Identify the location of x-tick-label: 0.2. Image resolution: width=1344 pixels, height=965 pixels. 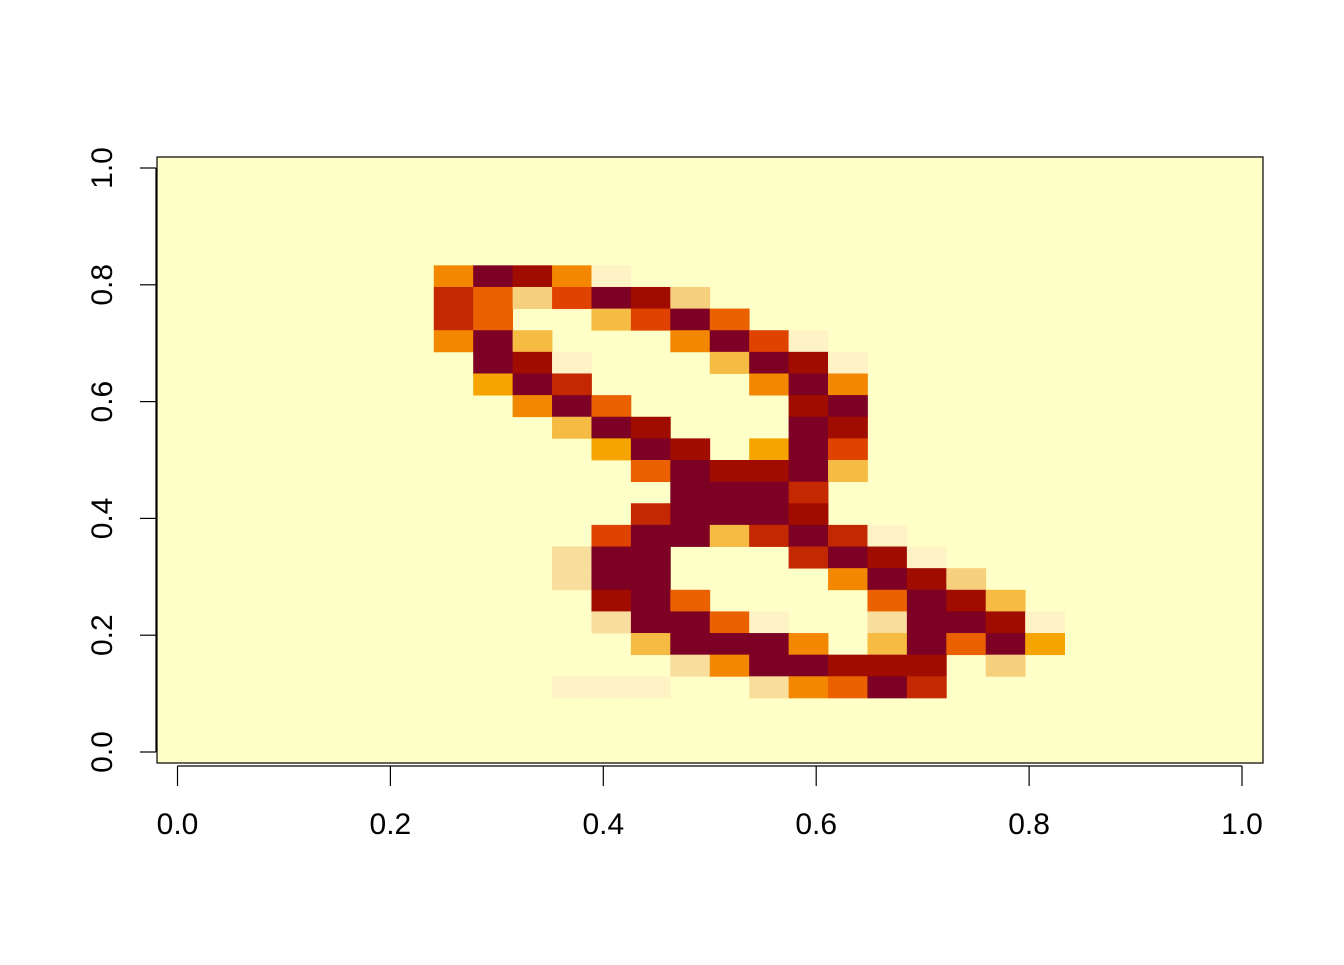
(391, 824).